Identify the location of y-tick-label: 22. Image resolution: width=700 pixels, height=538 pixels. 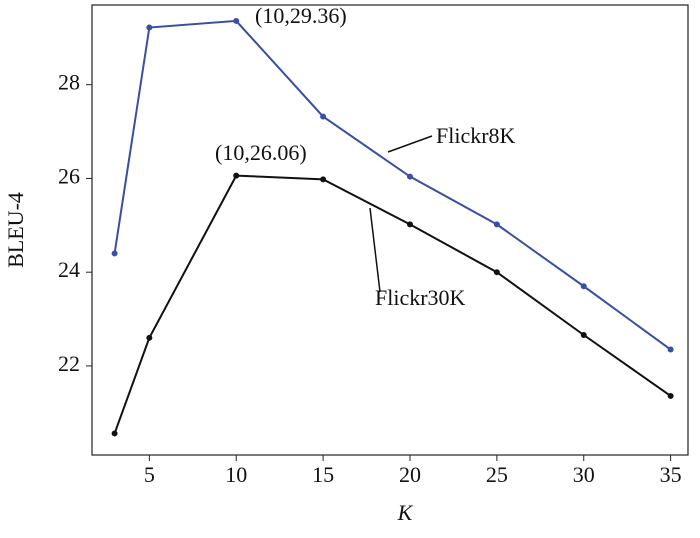
(69, 363).